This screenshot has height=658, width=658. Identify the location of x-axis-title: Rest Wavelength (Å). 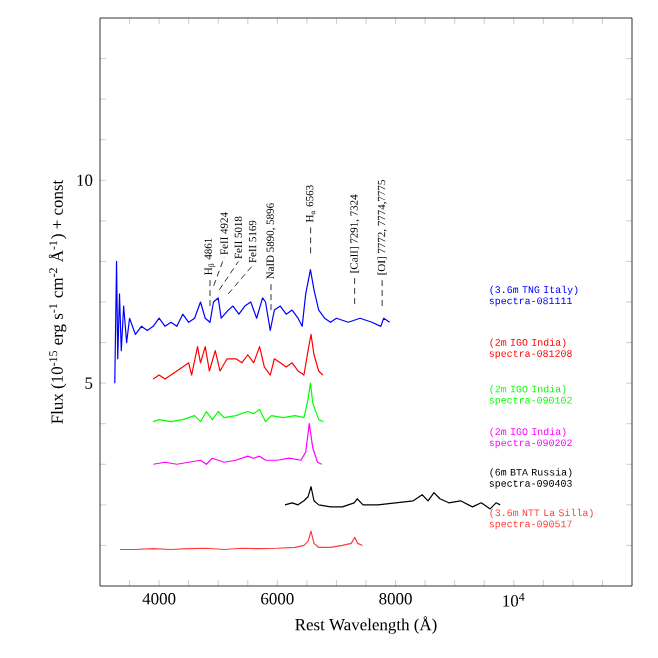
(366, 625).